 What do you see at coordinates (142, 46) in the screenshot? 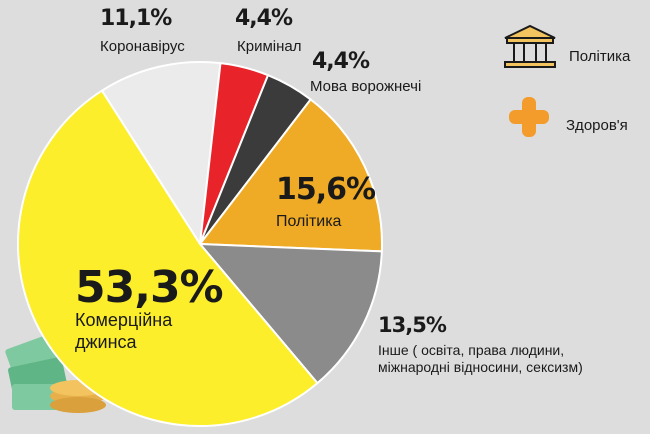
I see `category-label: Коронавірус` at bounding box center [142, 46].